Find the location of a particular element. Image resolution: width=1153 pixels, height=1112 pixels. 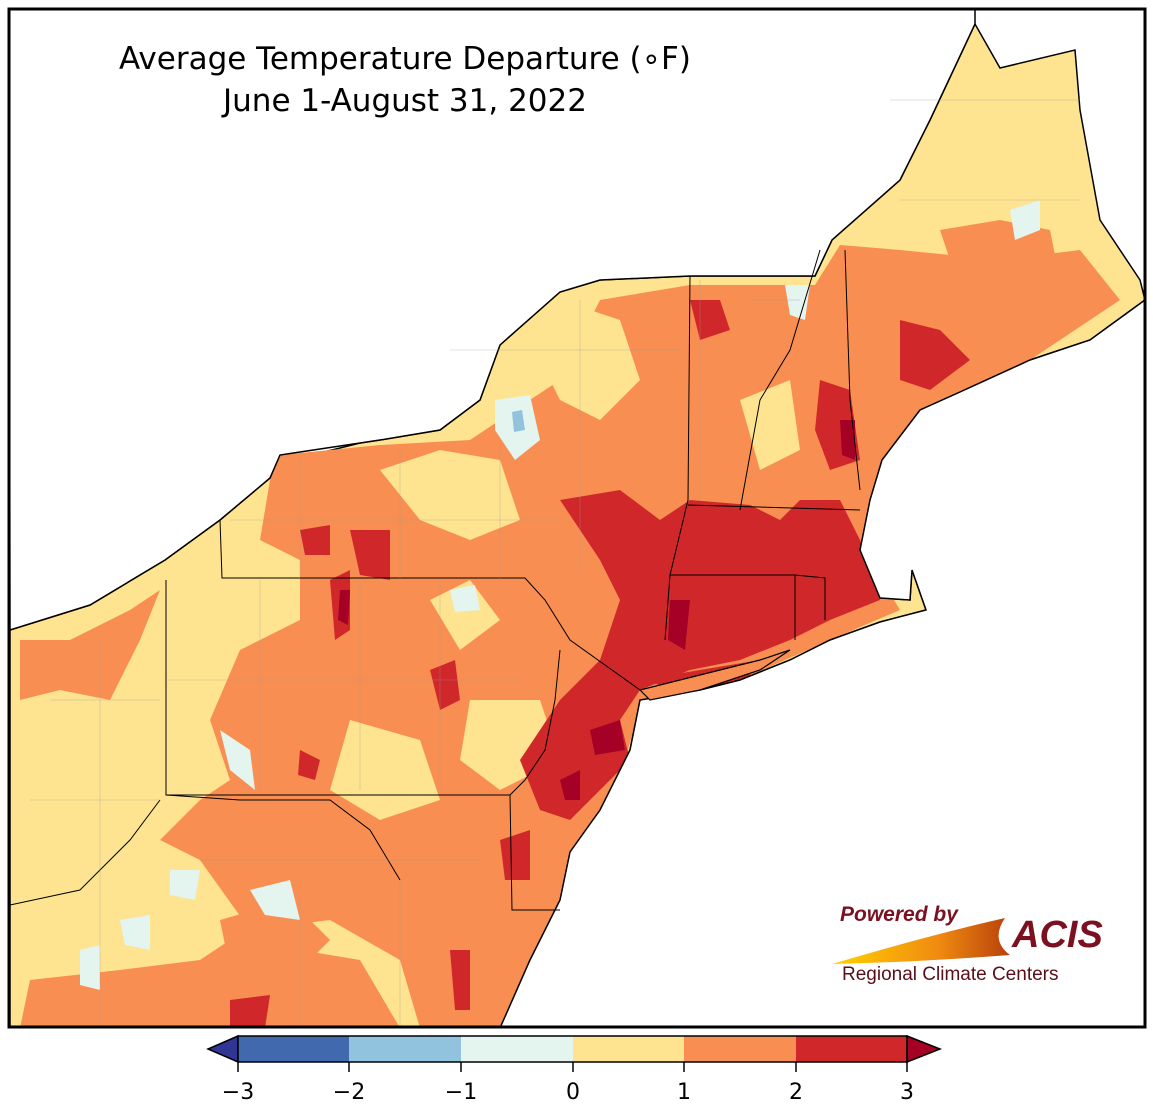

colorbar-tick-label: 1 is located at coordinates (684, 1092).